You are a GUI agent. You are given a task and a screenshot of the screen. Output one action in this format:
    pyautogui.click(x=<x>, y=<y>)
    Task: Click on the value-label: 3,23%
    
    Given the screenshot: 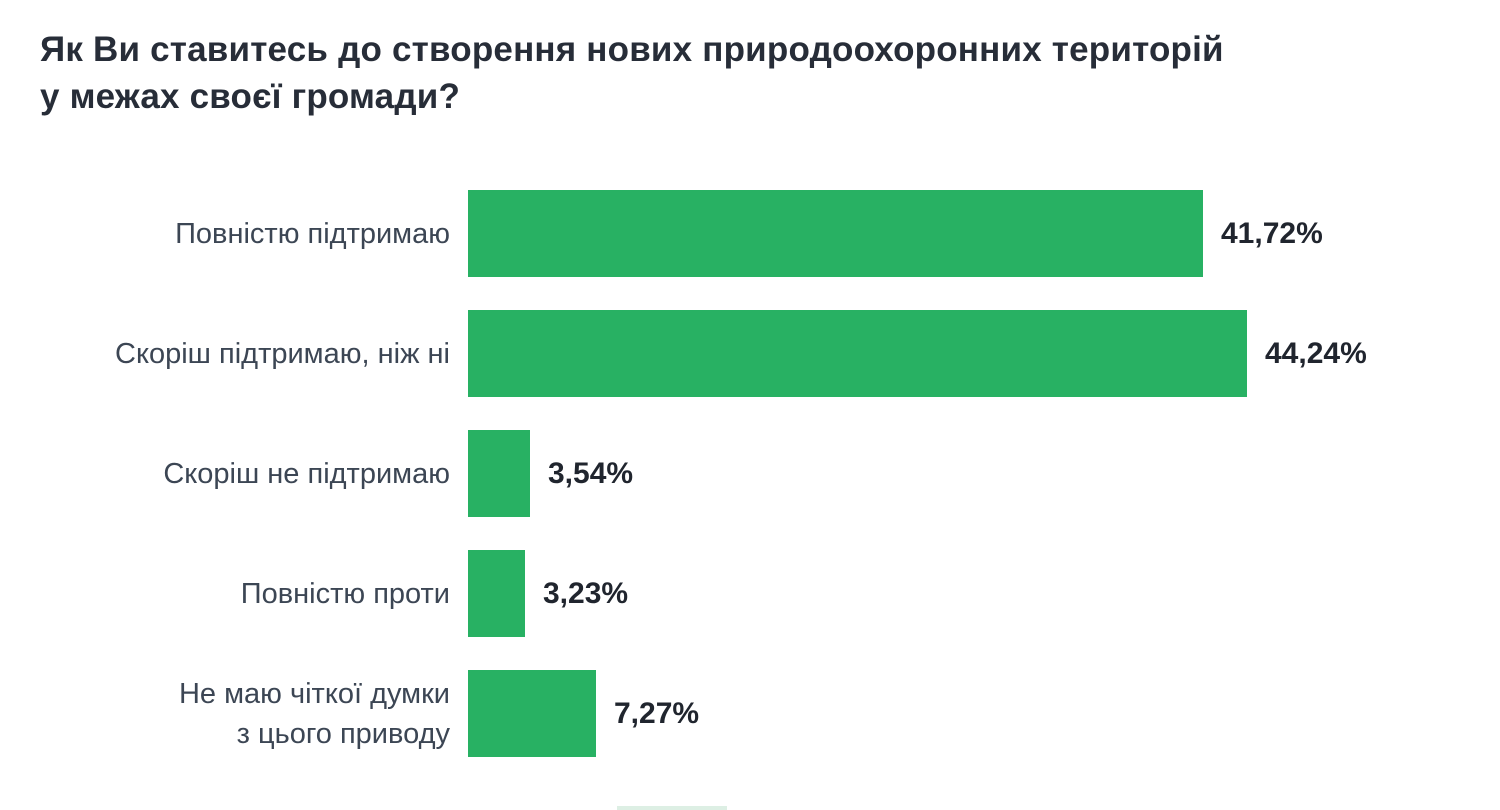 What is the action you would take?
    pyautogui.click(x=586, y=593)
    